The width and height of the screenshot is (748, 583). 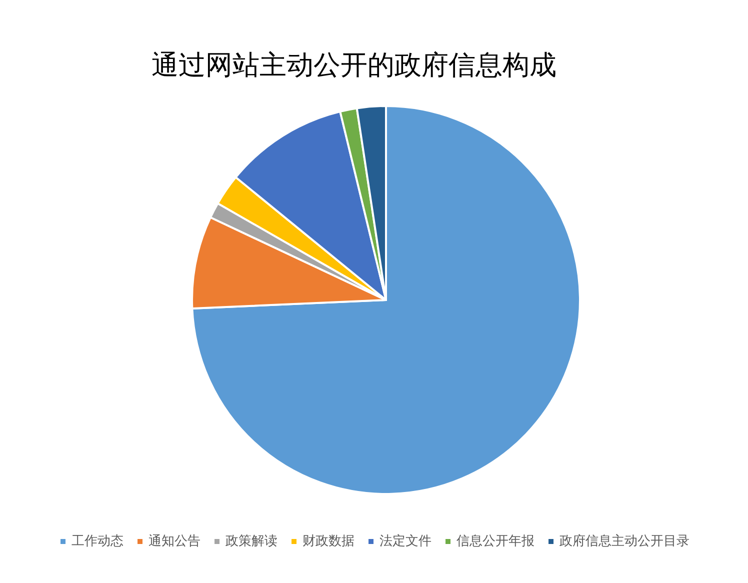 I want to click on legend-label: 法定文件, so click(x=406, y=541).